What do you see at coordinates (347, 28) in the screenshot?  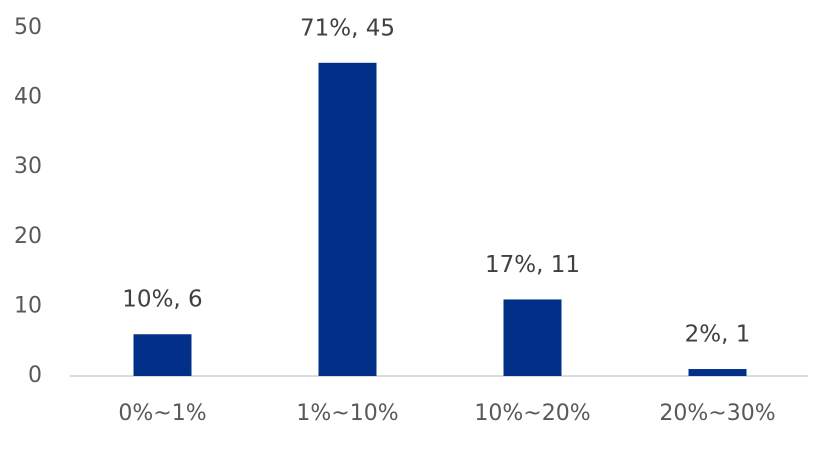 I see `data-label: 71%, 45` at bounding box center [347, 28].